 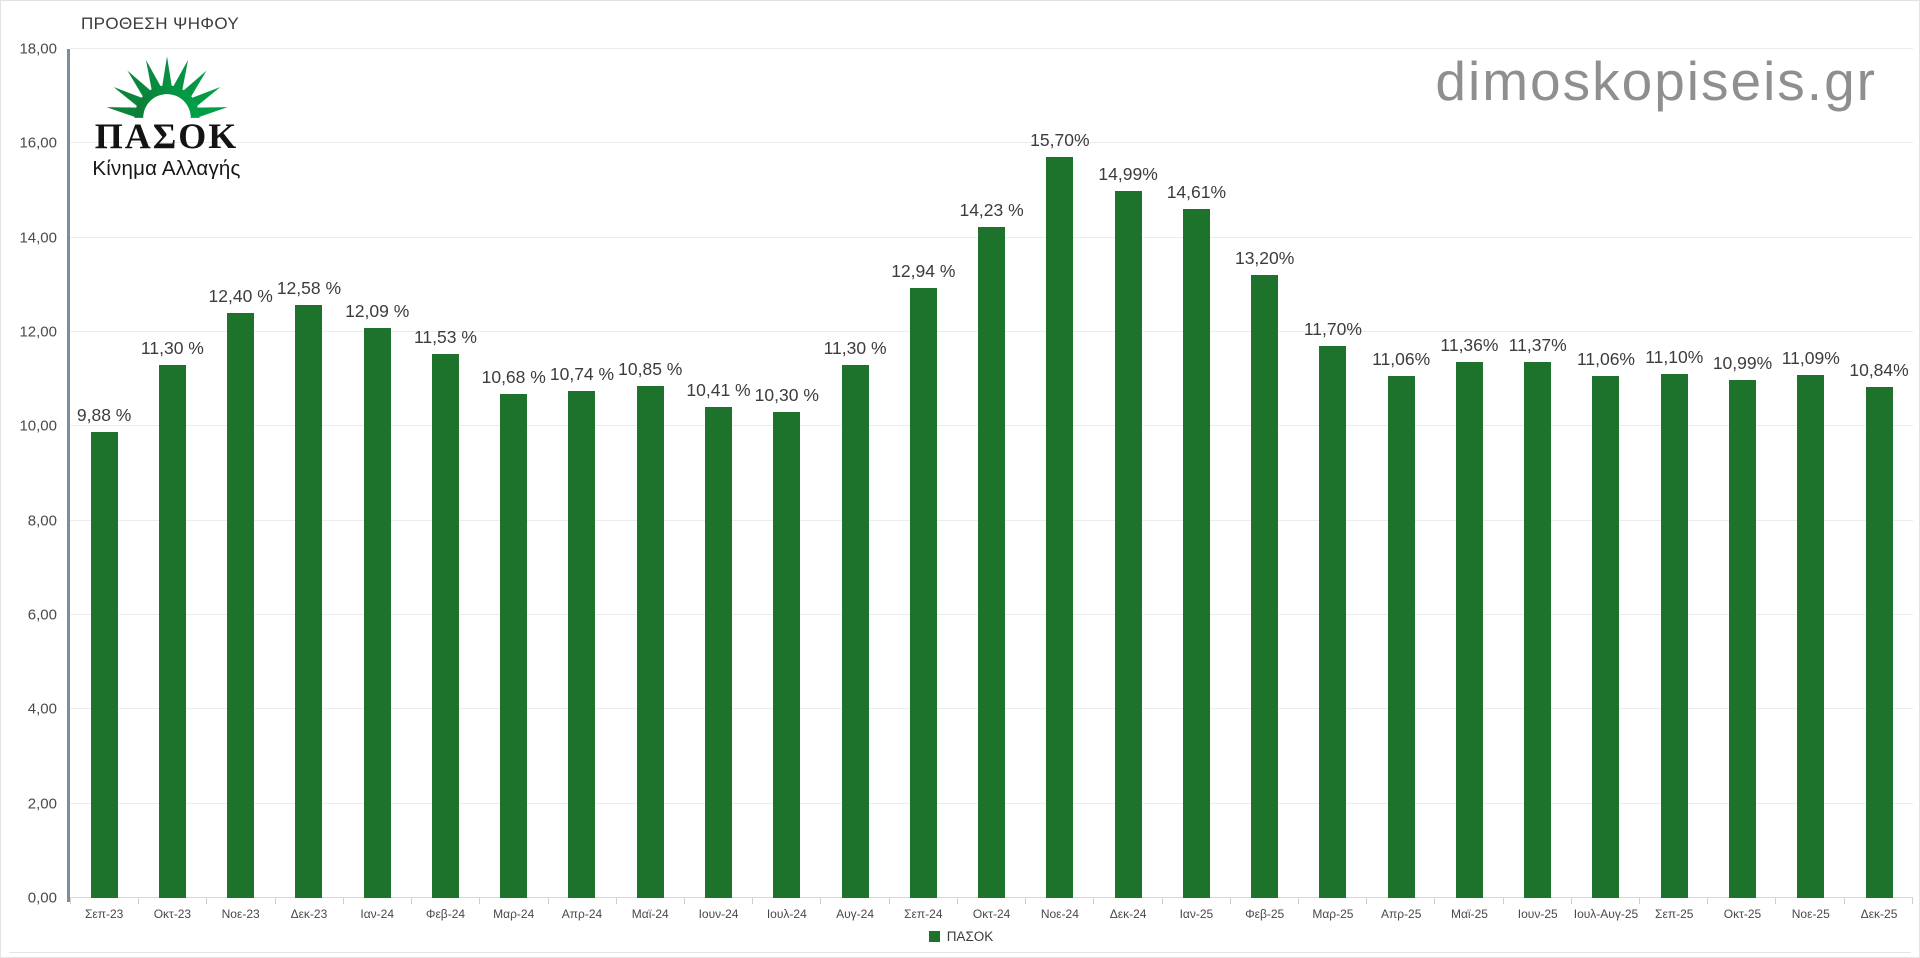 What do you see at coordinates (1606, 914) in the screenshot?
I see `x-tick-label: Ιουλ-Αυγ-25` at bounding box center [1606, 914].